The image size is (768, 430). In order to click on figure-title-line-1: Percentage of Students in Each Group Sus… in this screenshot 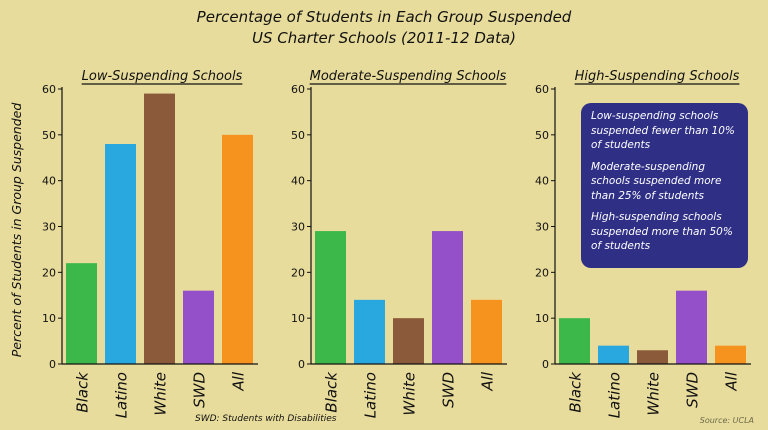, I will do `click(384, 17)`.